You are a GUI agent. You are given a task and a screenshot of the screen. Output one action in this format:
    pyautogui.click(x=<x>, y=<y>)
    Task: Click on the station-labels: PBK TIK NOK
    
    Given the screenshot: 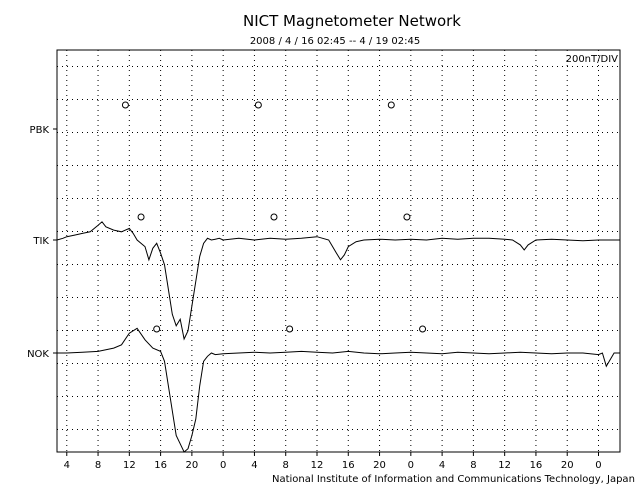 What is the action you would take?
    pyautogui.click(x=42, y=242)
    